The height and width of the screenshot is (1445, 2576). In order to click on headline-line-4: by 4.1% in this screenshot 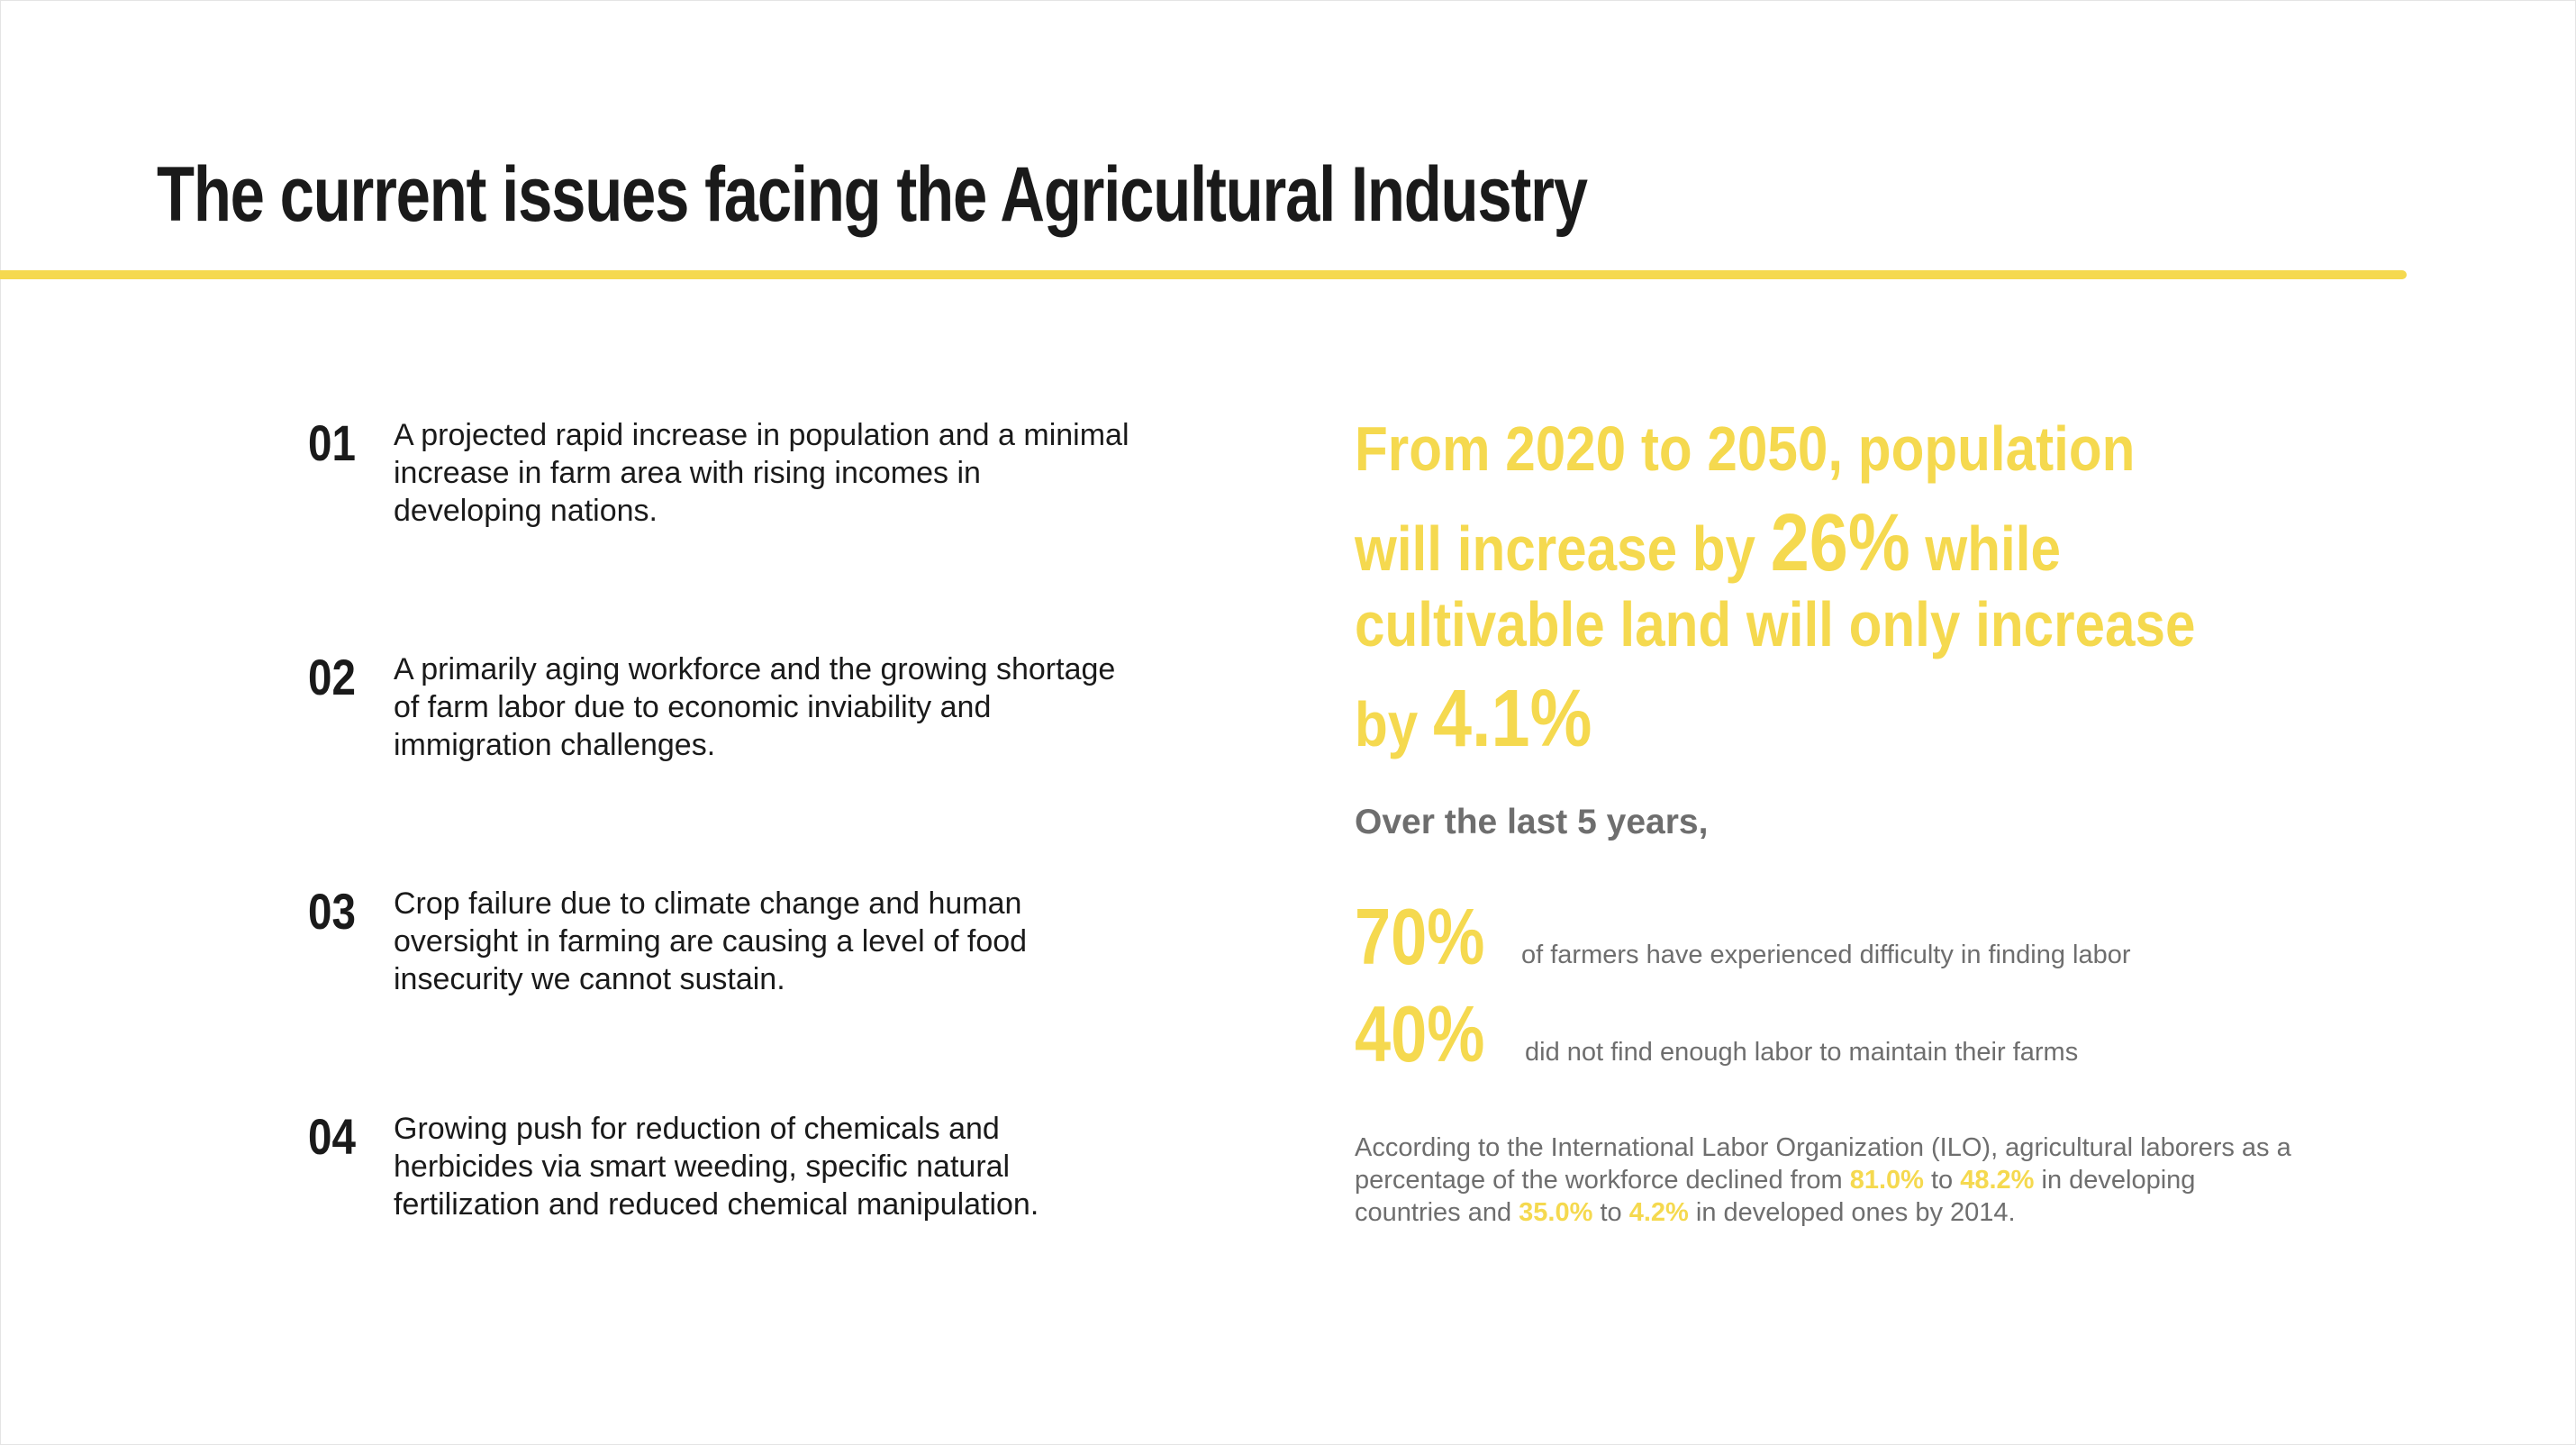, I will do `click(1473, 721)`.